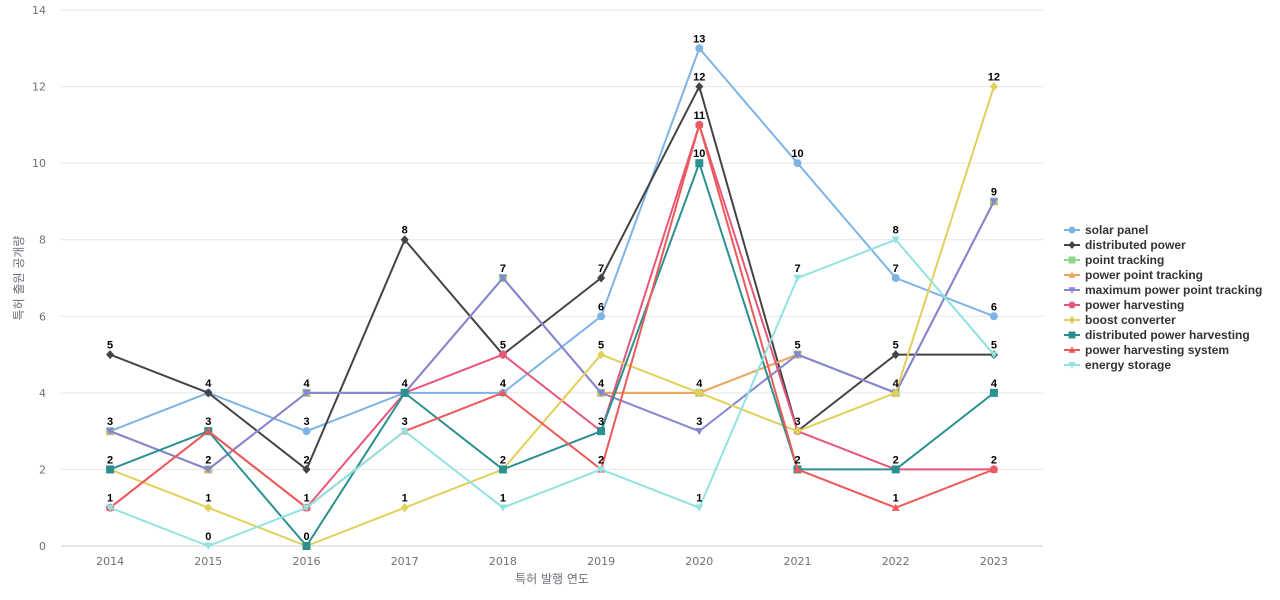  Describe the element at coordinates (39, 87) in the screenshot. I see `y-tick-label: 12` at that location.